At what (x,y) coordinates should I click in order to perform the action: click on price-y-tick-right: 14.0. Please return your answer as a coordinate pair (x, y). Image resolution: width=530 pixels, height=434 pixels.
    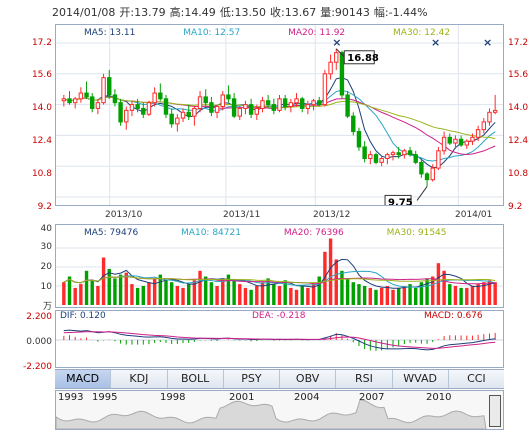
    Looking at the image, I should click on (518, 108).